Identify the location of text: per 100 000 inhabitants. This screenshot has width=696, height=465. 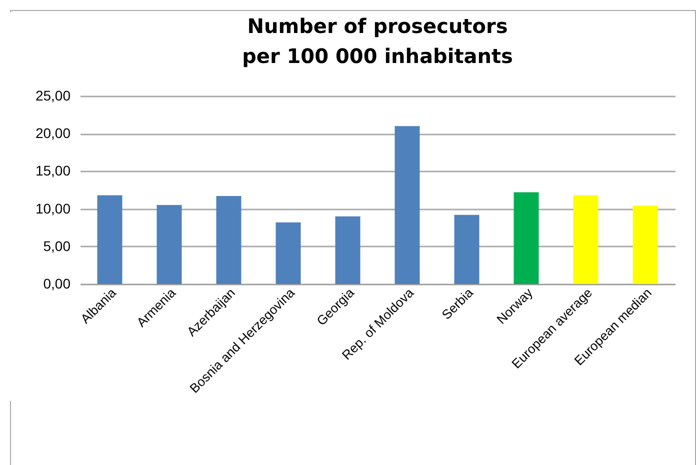
(377, 56).